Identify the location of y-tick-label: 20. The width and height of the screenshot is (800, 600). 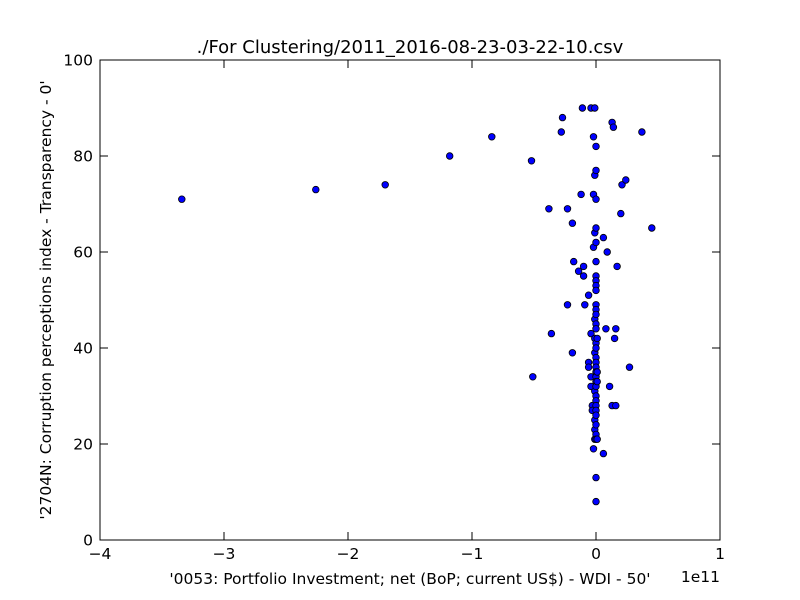
(83, 445).